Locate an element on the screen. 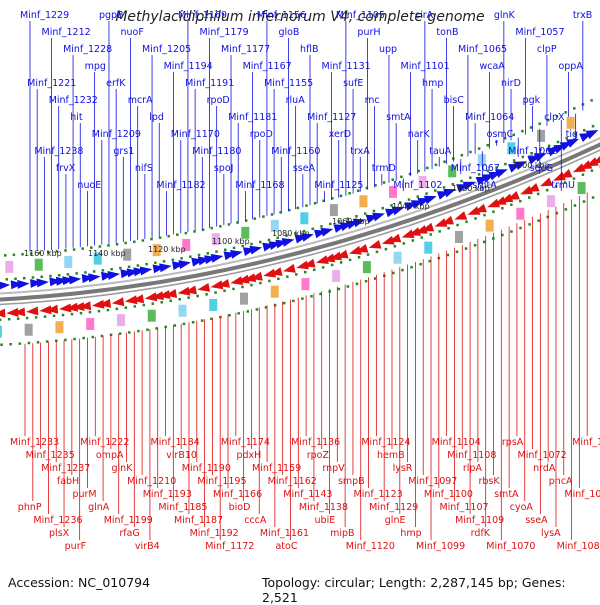 The height and width of the screenshot is (605, 600). gene-label: Minf_1159 is located at coordinates (276, 468).